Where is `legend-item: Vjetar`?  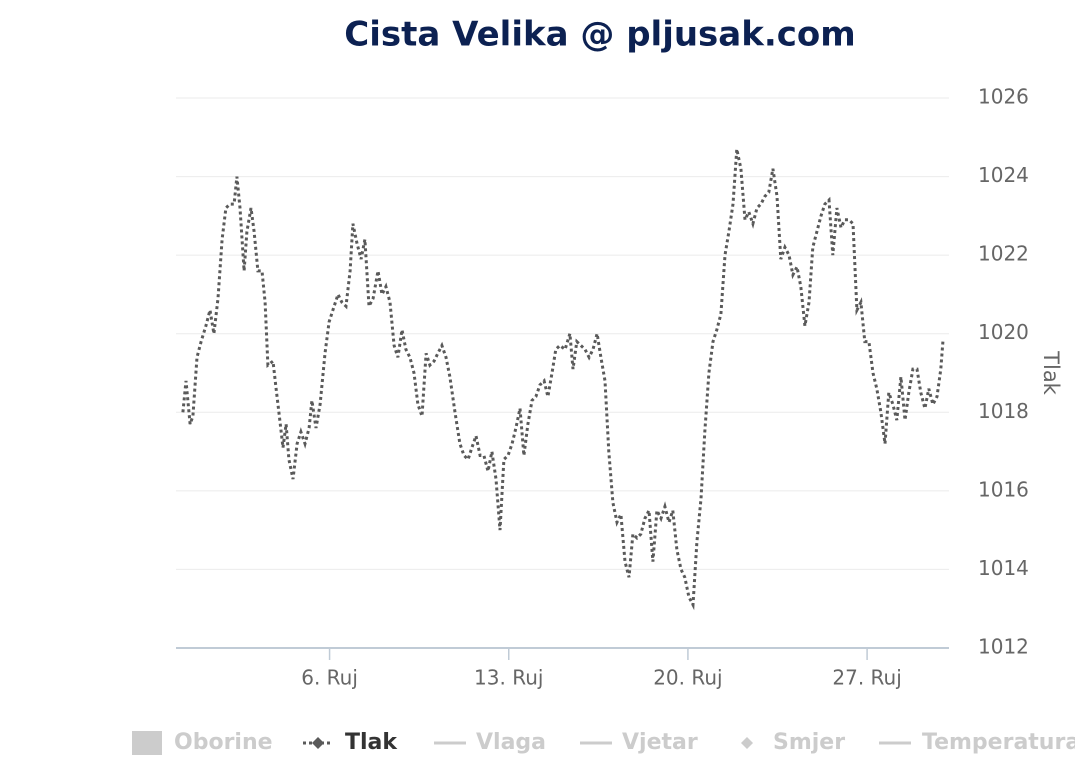
legend-item: Vjetar is located at coordinates (660, 742).